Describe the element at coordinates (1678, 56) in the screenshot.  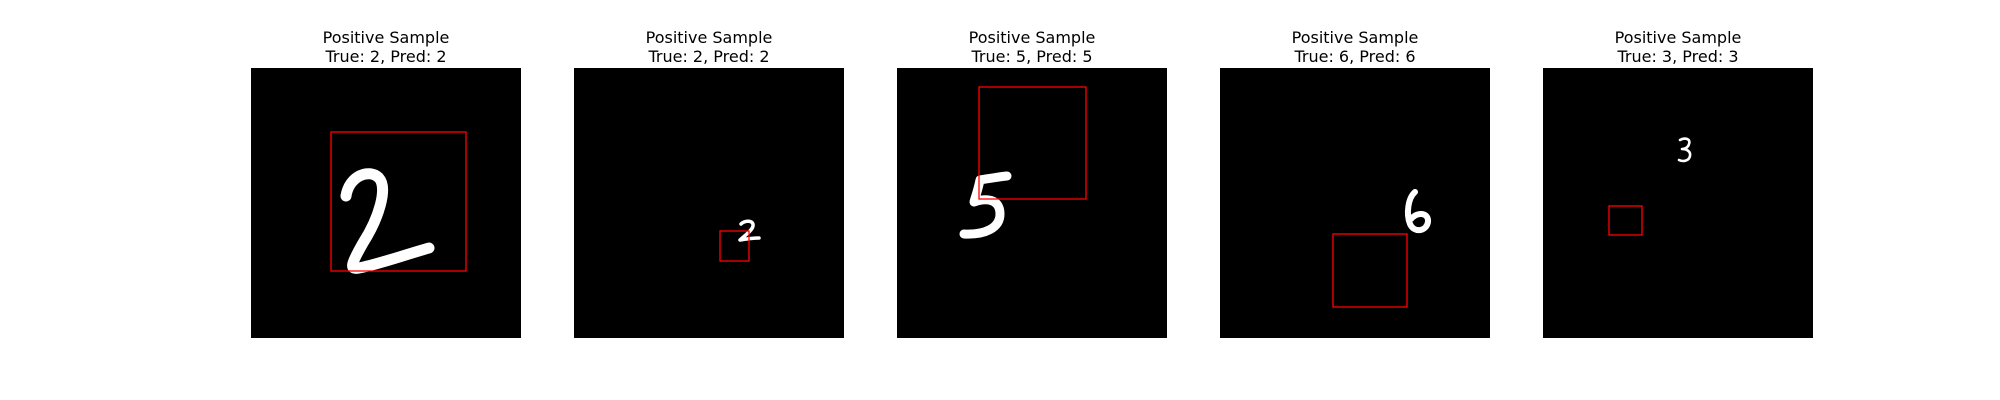
I see `panel-title-labels: True: 3, Pred: 3` at that location.